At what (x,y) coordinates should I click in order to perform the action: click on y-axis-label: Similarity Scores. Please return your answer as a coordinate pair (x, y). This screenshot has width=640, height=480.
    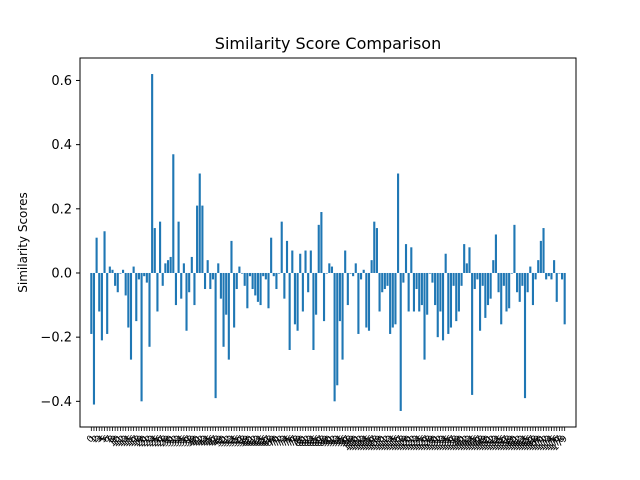
    Looking at the image, I should click on (23, 242).